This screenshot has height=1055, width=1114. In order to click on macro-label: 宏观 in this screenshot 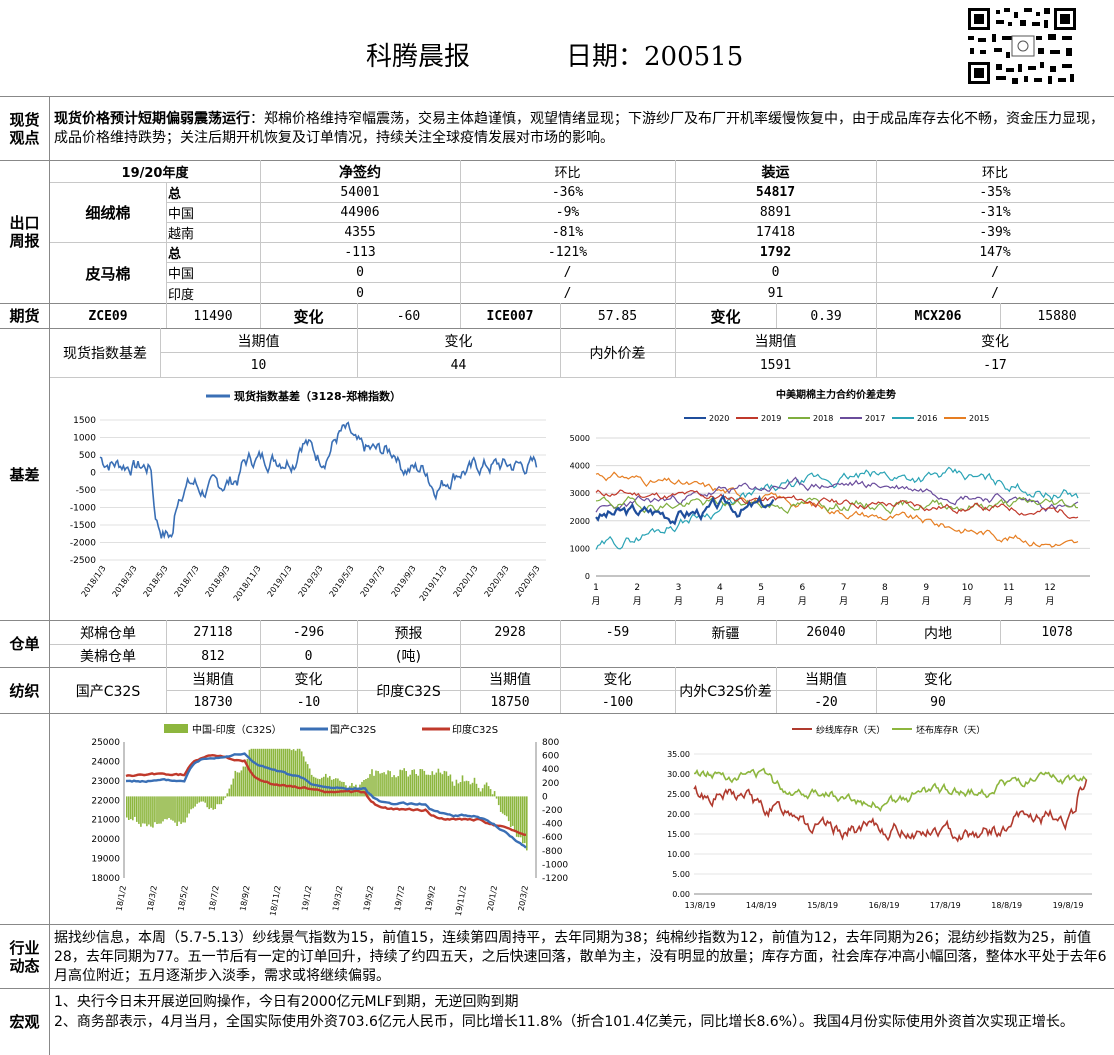, I will do `click(24, 1022)`.